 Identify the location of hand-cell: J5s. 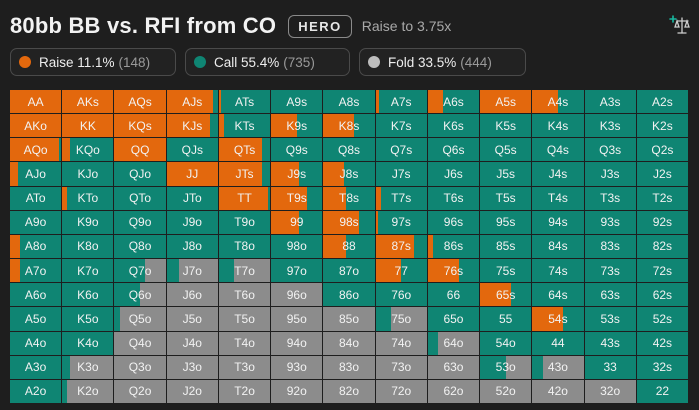
(506, 174).